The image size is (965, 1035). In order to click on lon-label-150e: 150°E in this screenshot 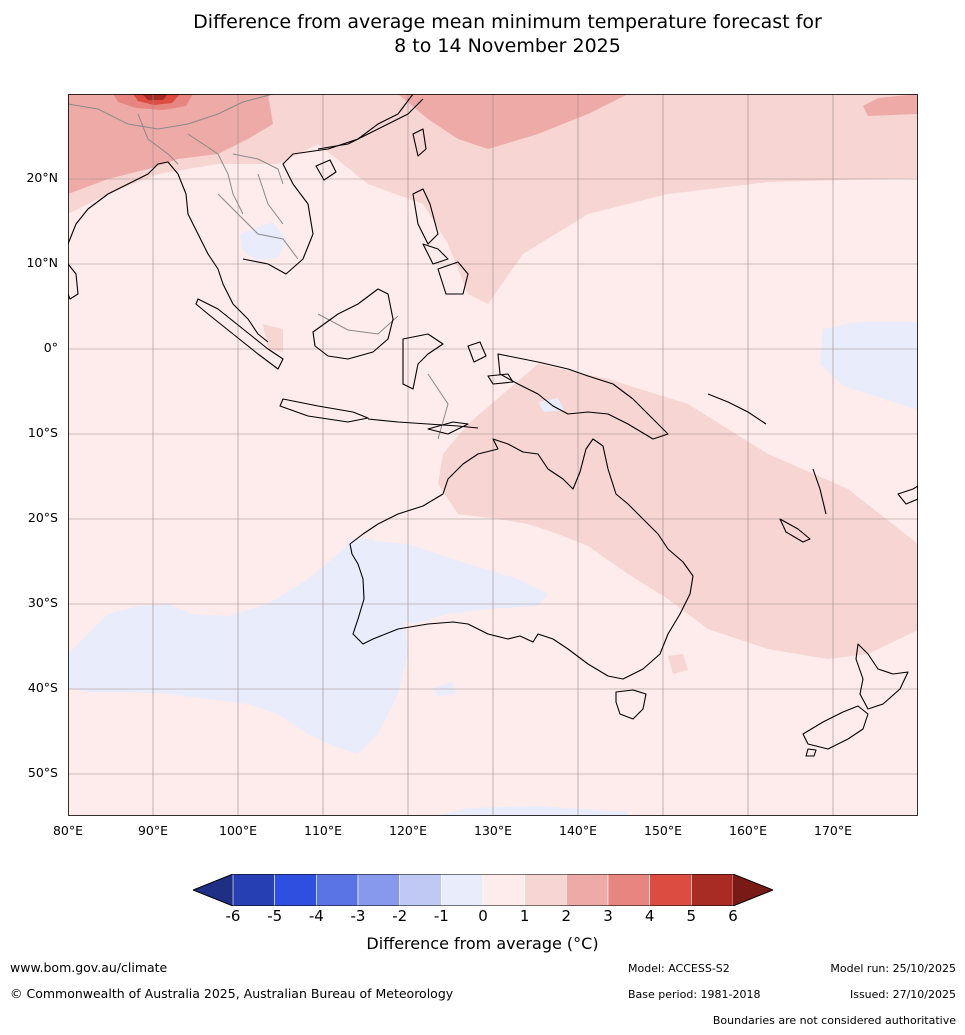, I will do `click(663, 830)`.